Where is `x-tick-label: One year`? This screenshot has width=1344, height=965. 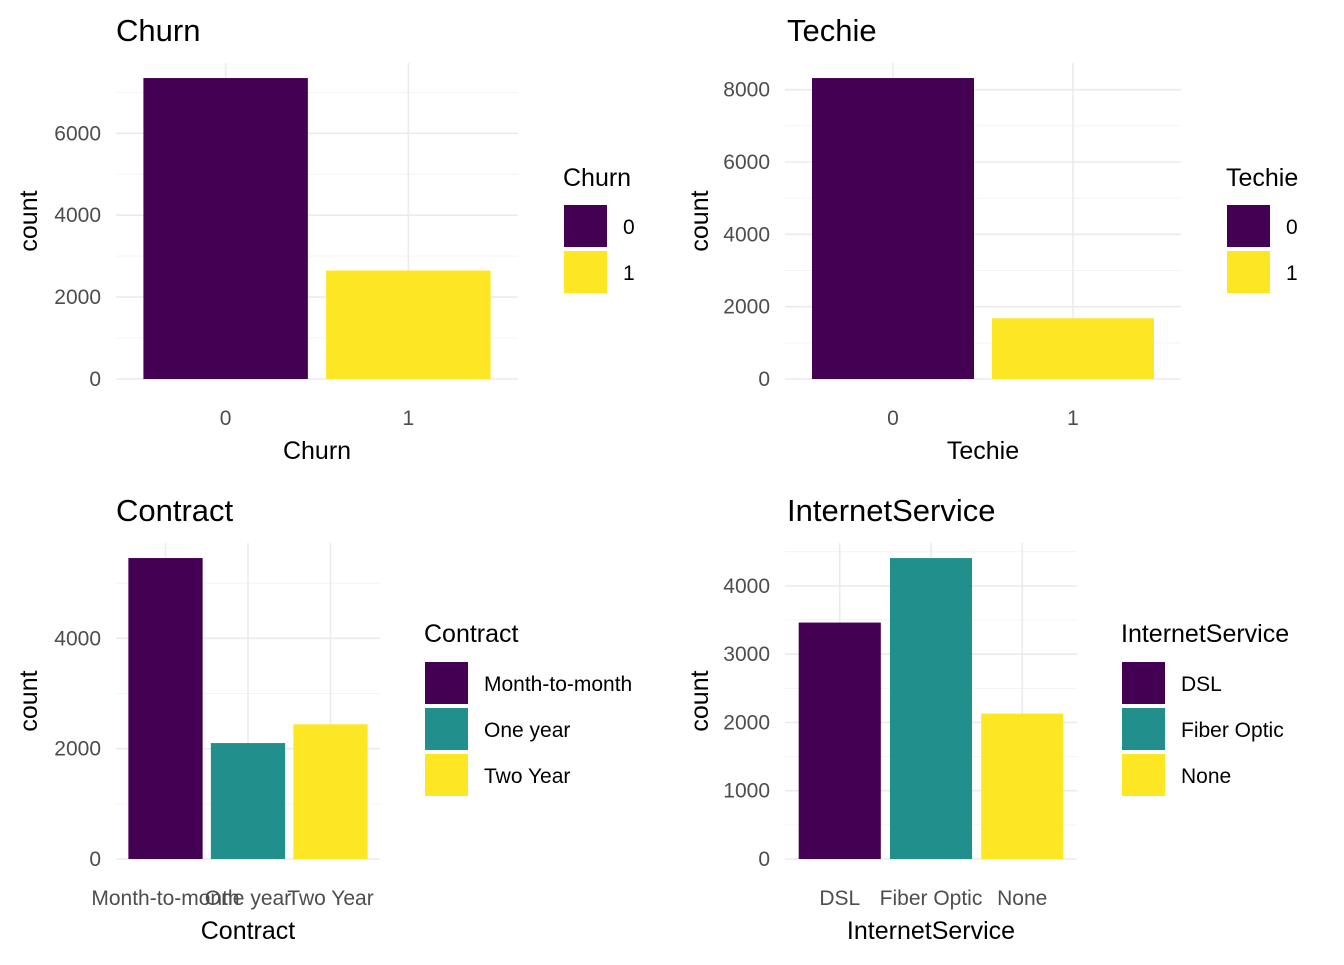
x-tick-label: One year is located at coordinates (248, 898).